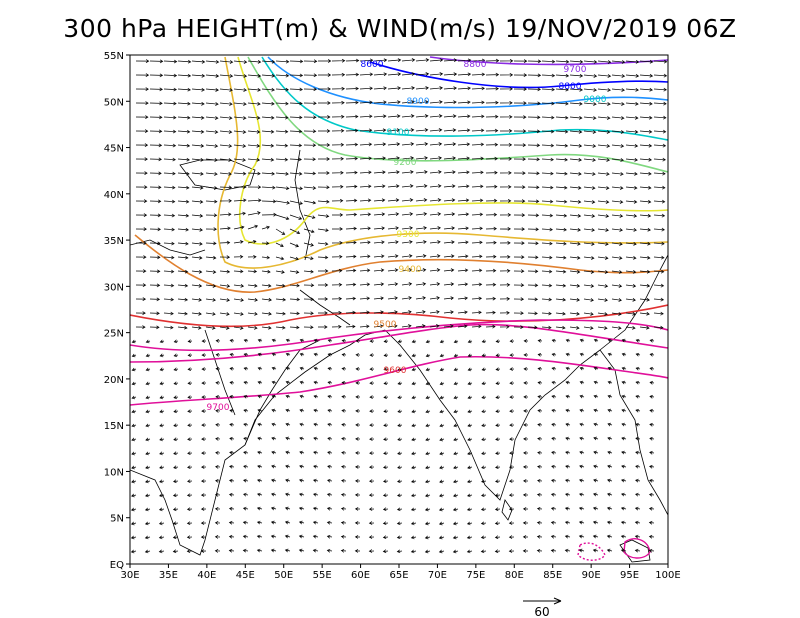 This screenshot has width=800, height=618. What do you see at coordinates (168, 575) in the screenshot?
I see `lon-tick-label: 35E` at bounding box center [168, 575].